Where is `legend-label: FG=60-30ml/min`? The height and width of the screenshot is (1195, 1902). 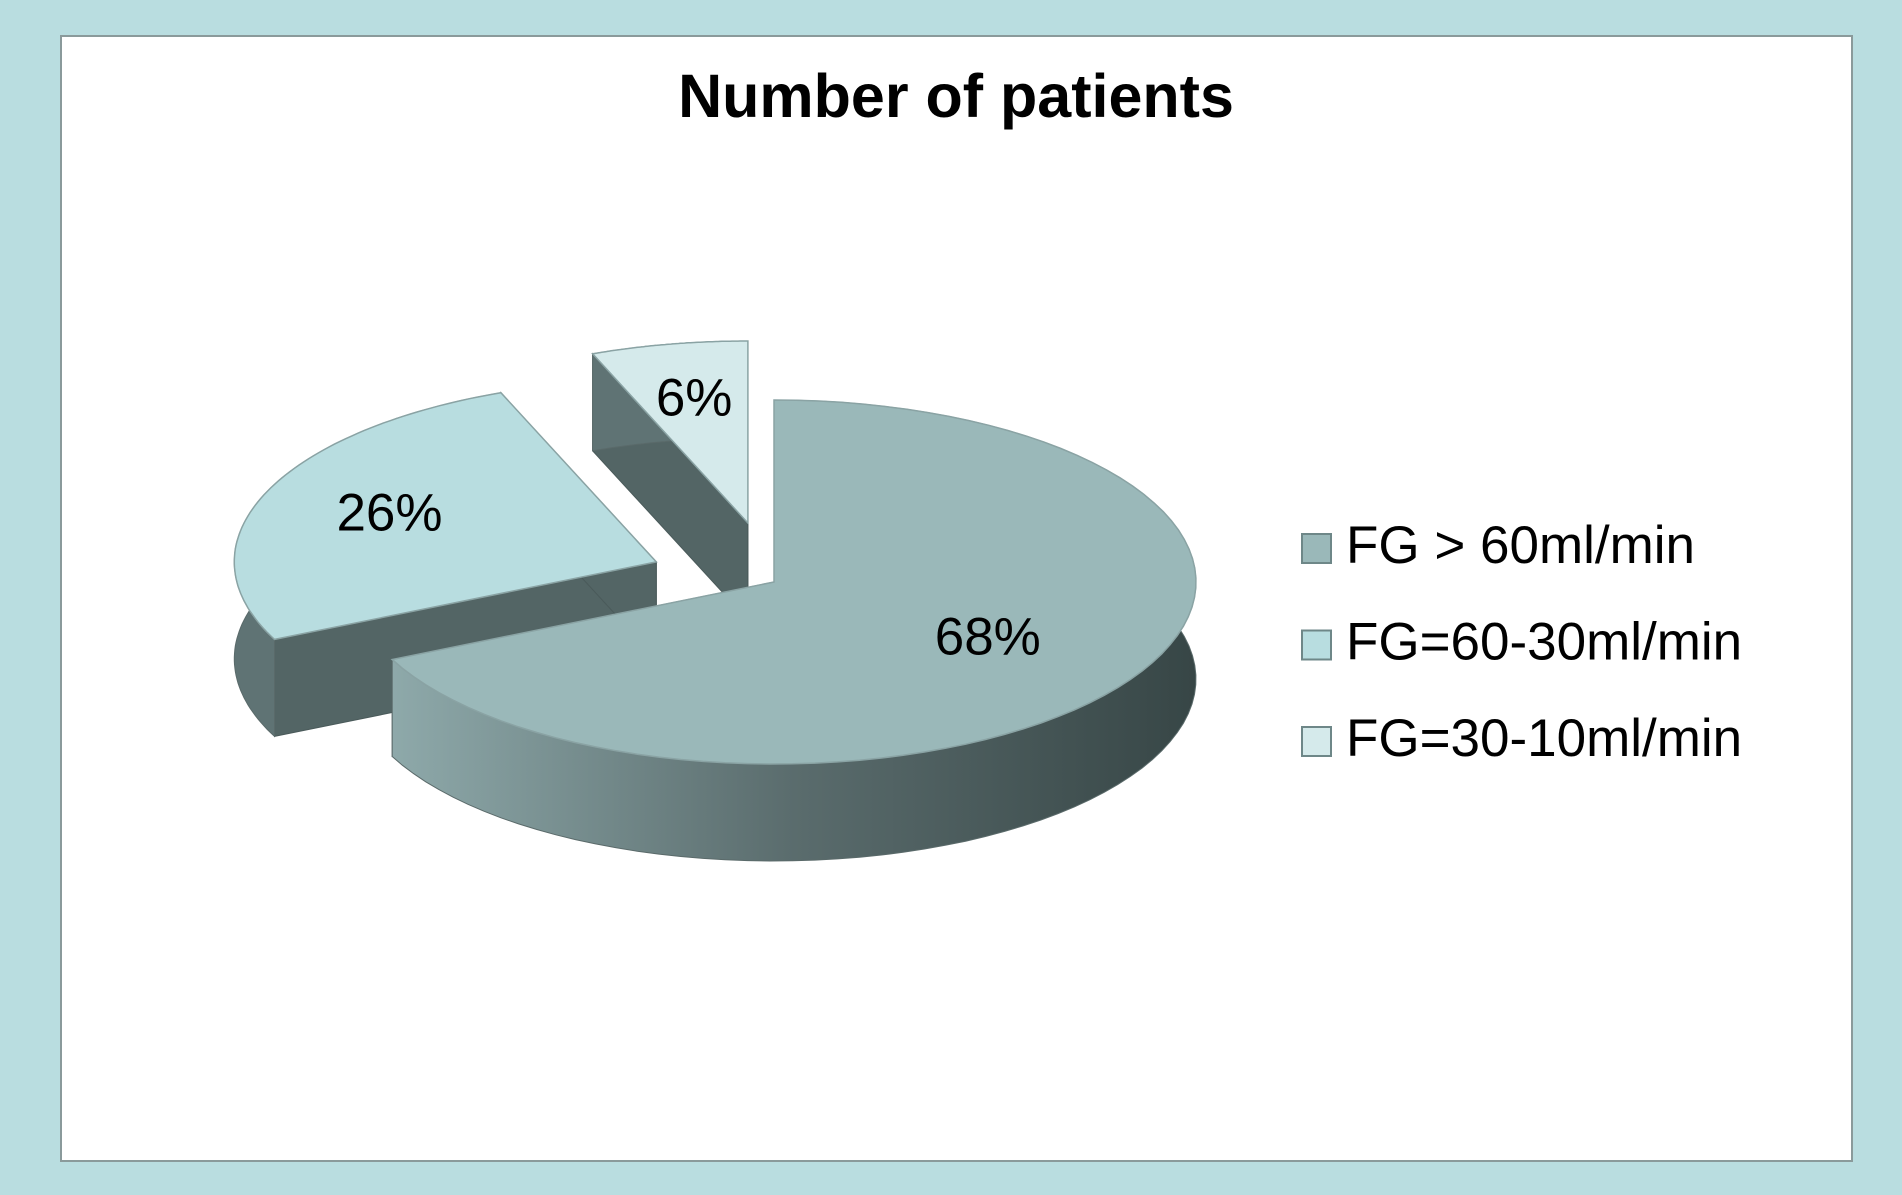 legend-label: FG=60-30ml/min is located at coordinates (1544, 642).